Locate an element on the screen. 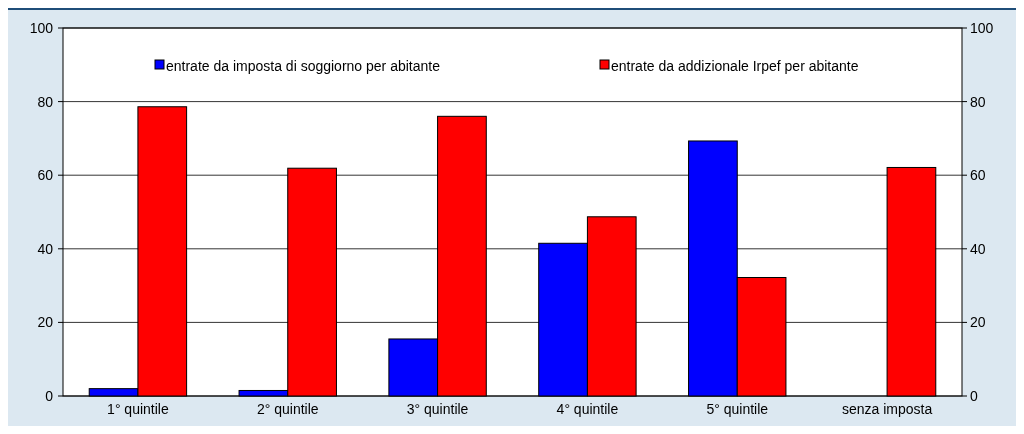  y-tick-label: 100 is located at coordinates (41, 27).